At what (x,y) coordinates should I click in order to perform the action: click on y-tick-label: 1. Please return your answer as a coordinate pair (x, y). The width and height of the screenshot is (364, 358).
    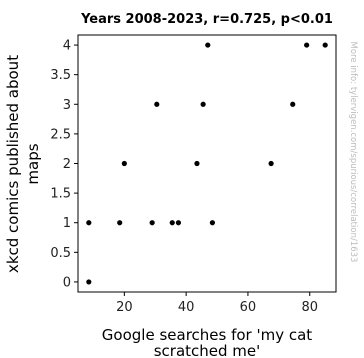
    Looking at the image, I should click on (67, 223).